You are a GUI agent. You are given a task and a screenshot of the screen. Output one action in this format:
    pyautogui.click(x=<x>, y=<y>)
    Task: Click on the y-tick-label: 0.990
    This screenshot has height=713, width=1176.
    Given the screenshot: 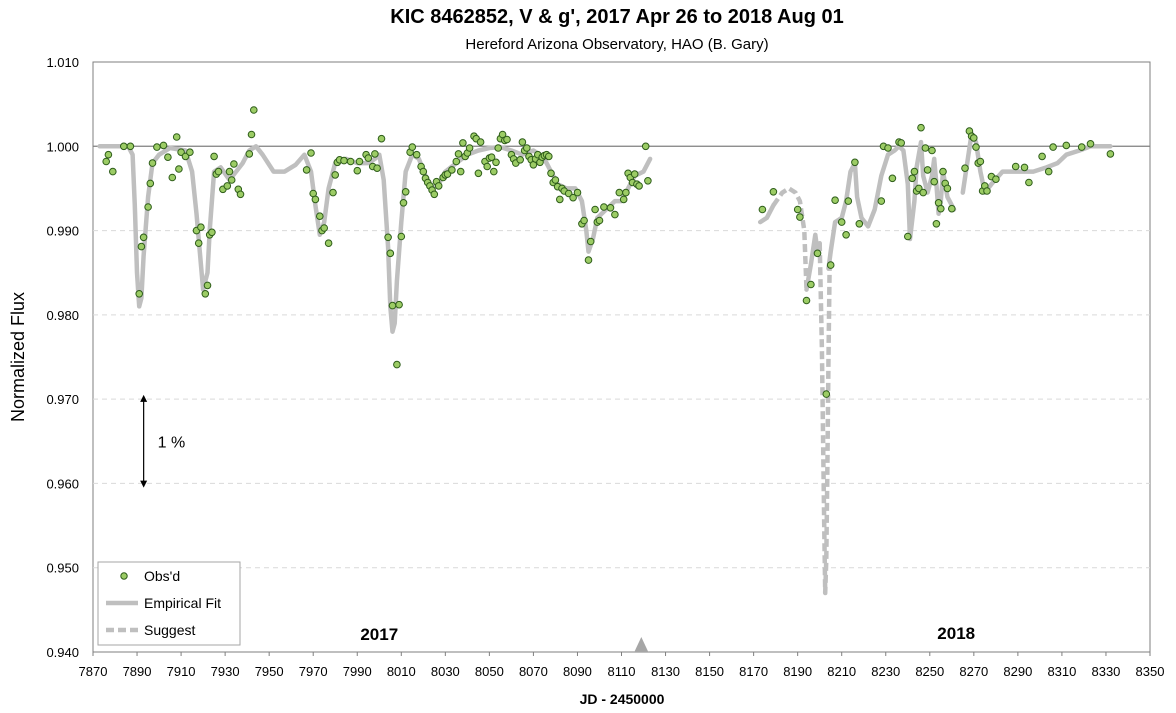 What is the action you would take?
    pyautogui.click(x=62, y=231)
    